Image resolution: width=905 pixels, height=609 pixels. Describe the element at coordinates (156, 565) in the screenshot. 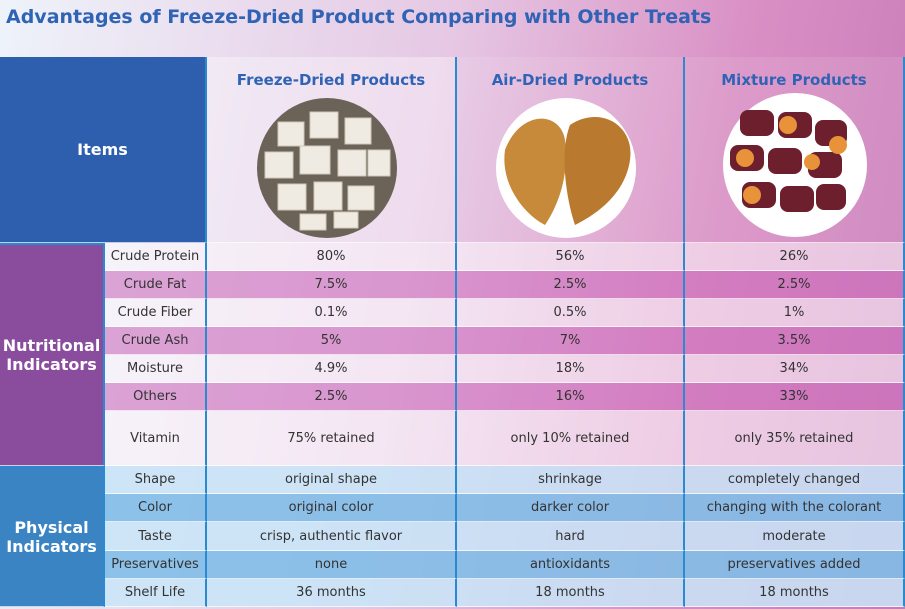

I see `row-label: Preservatives` at that location.